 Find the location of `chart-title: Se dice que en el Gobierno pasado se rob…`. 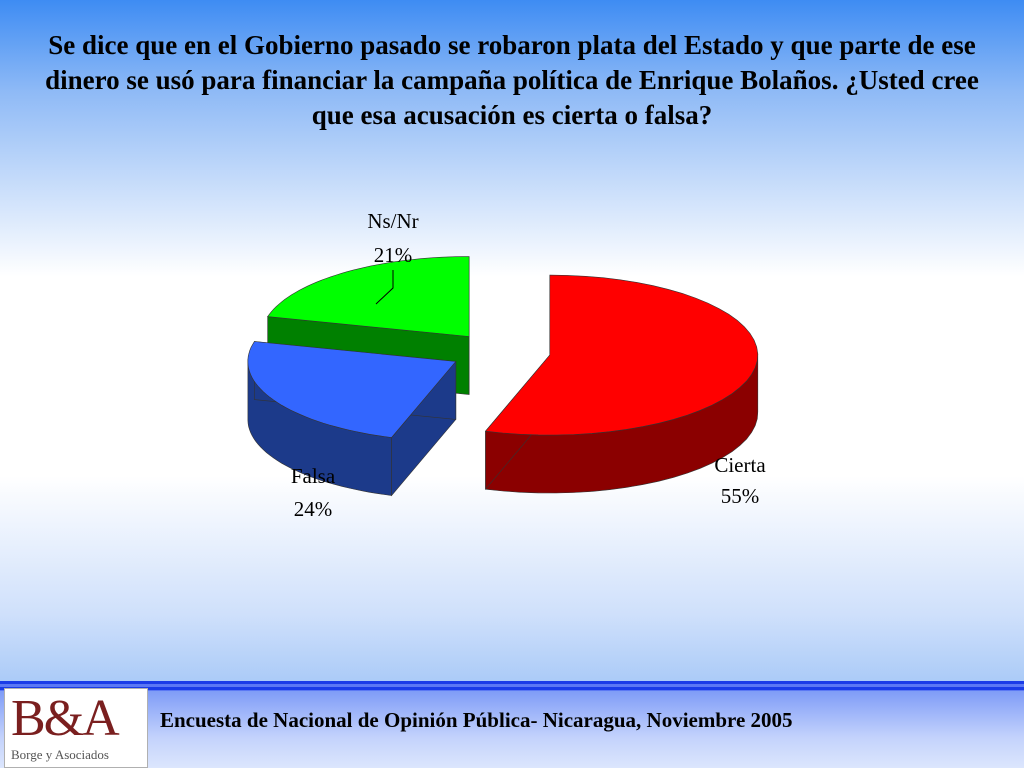

chart-title: Se dice que en el Gobierno pasado se rob… is located at coordinates (512, 80).